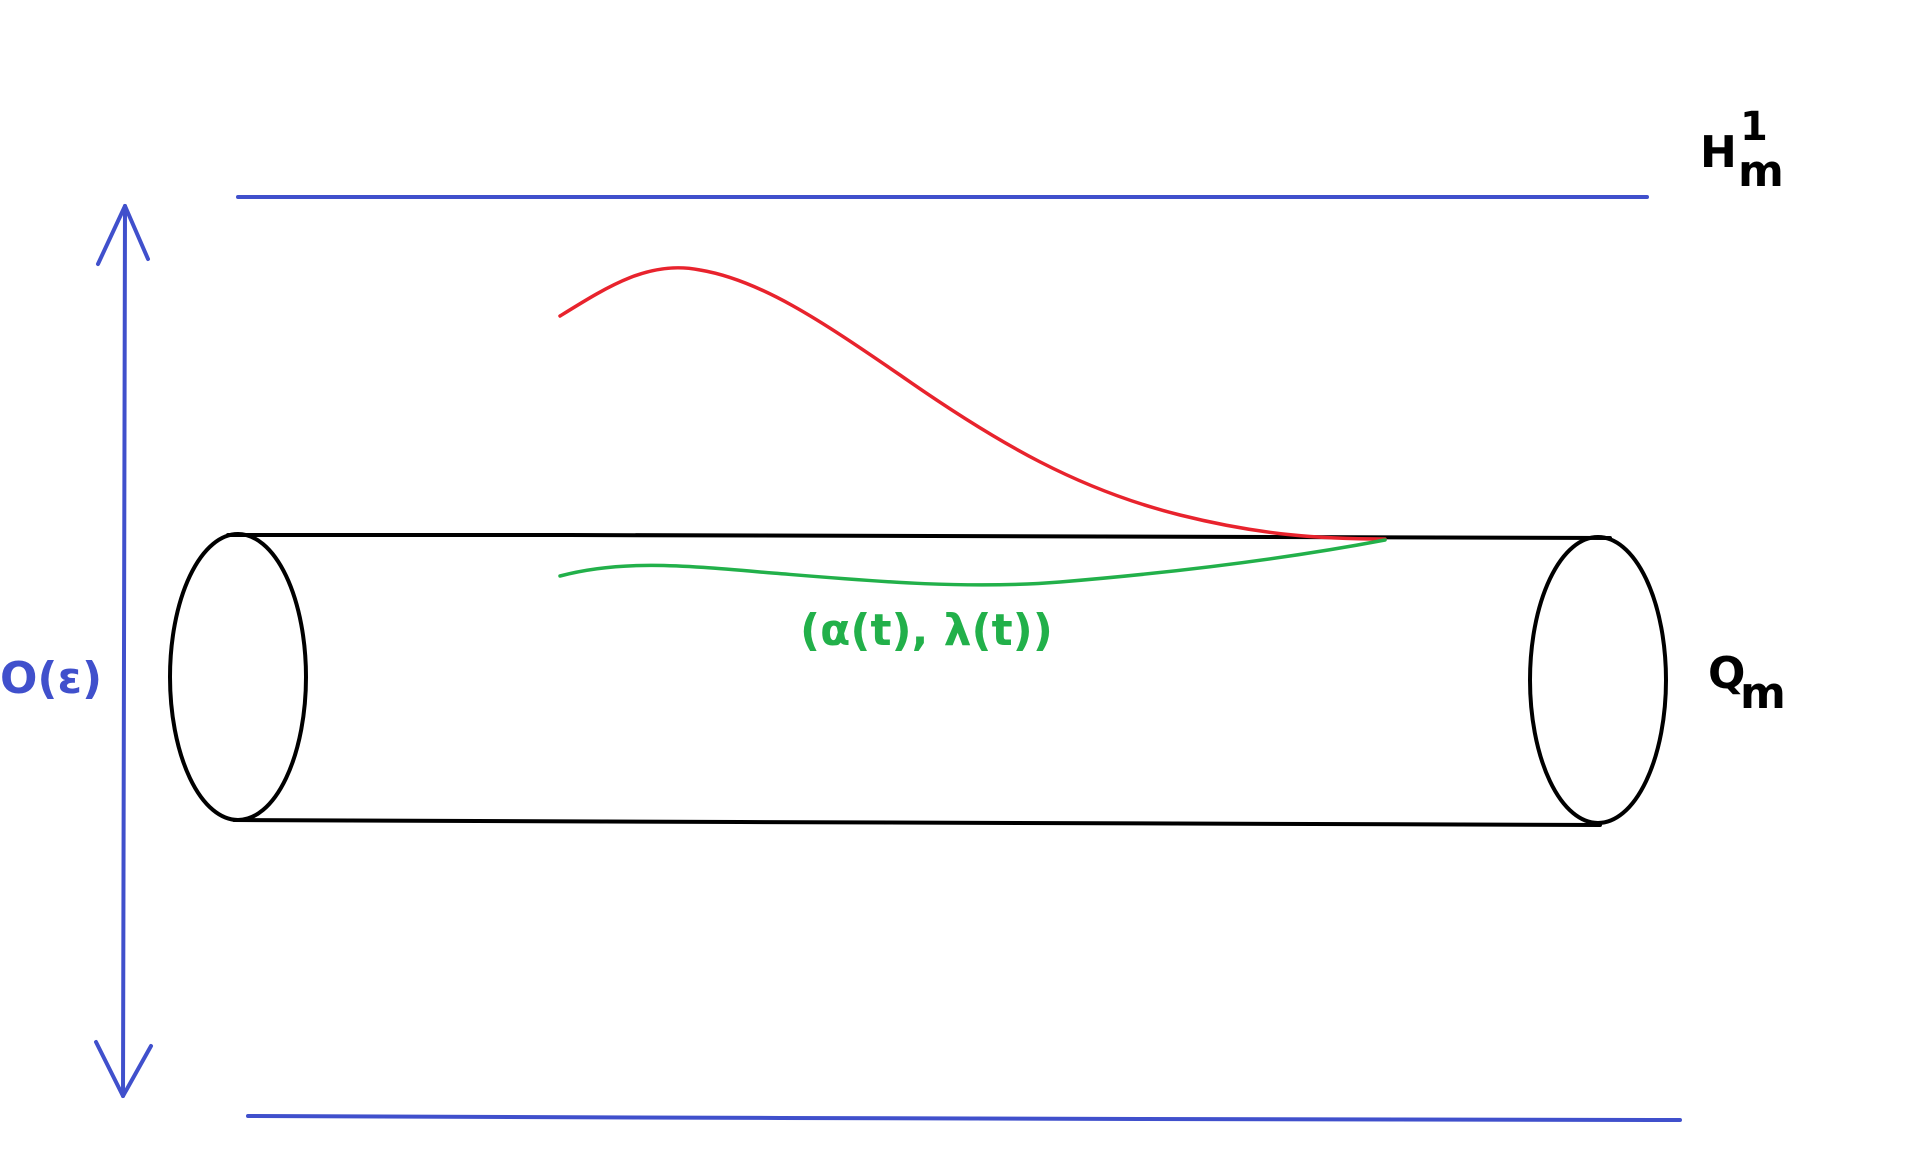  I want to click on space-label-superscript: 1, so click(1754, 127).